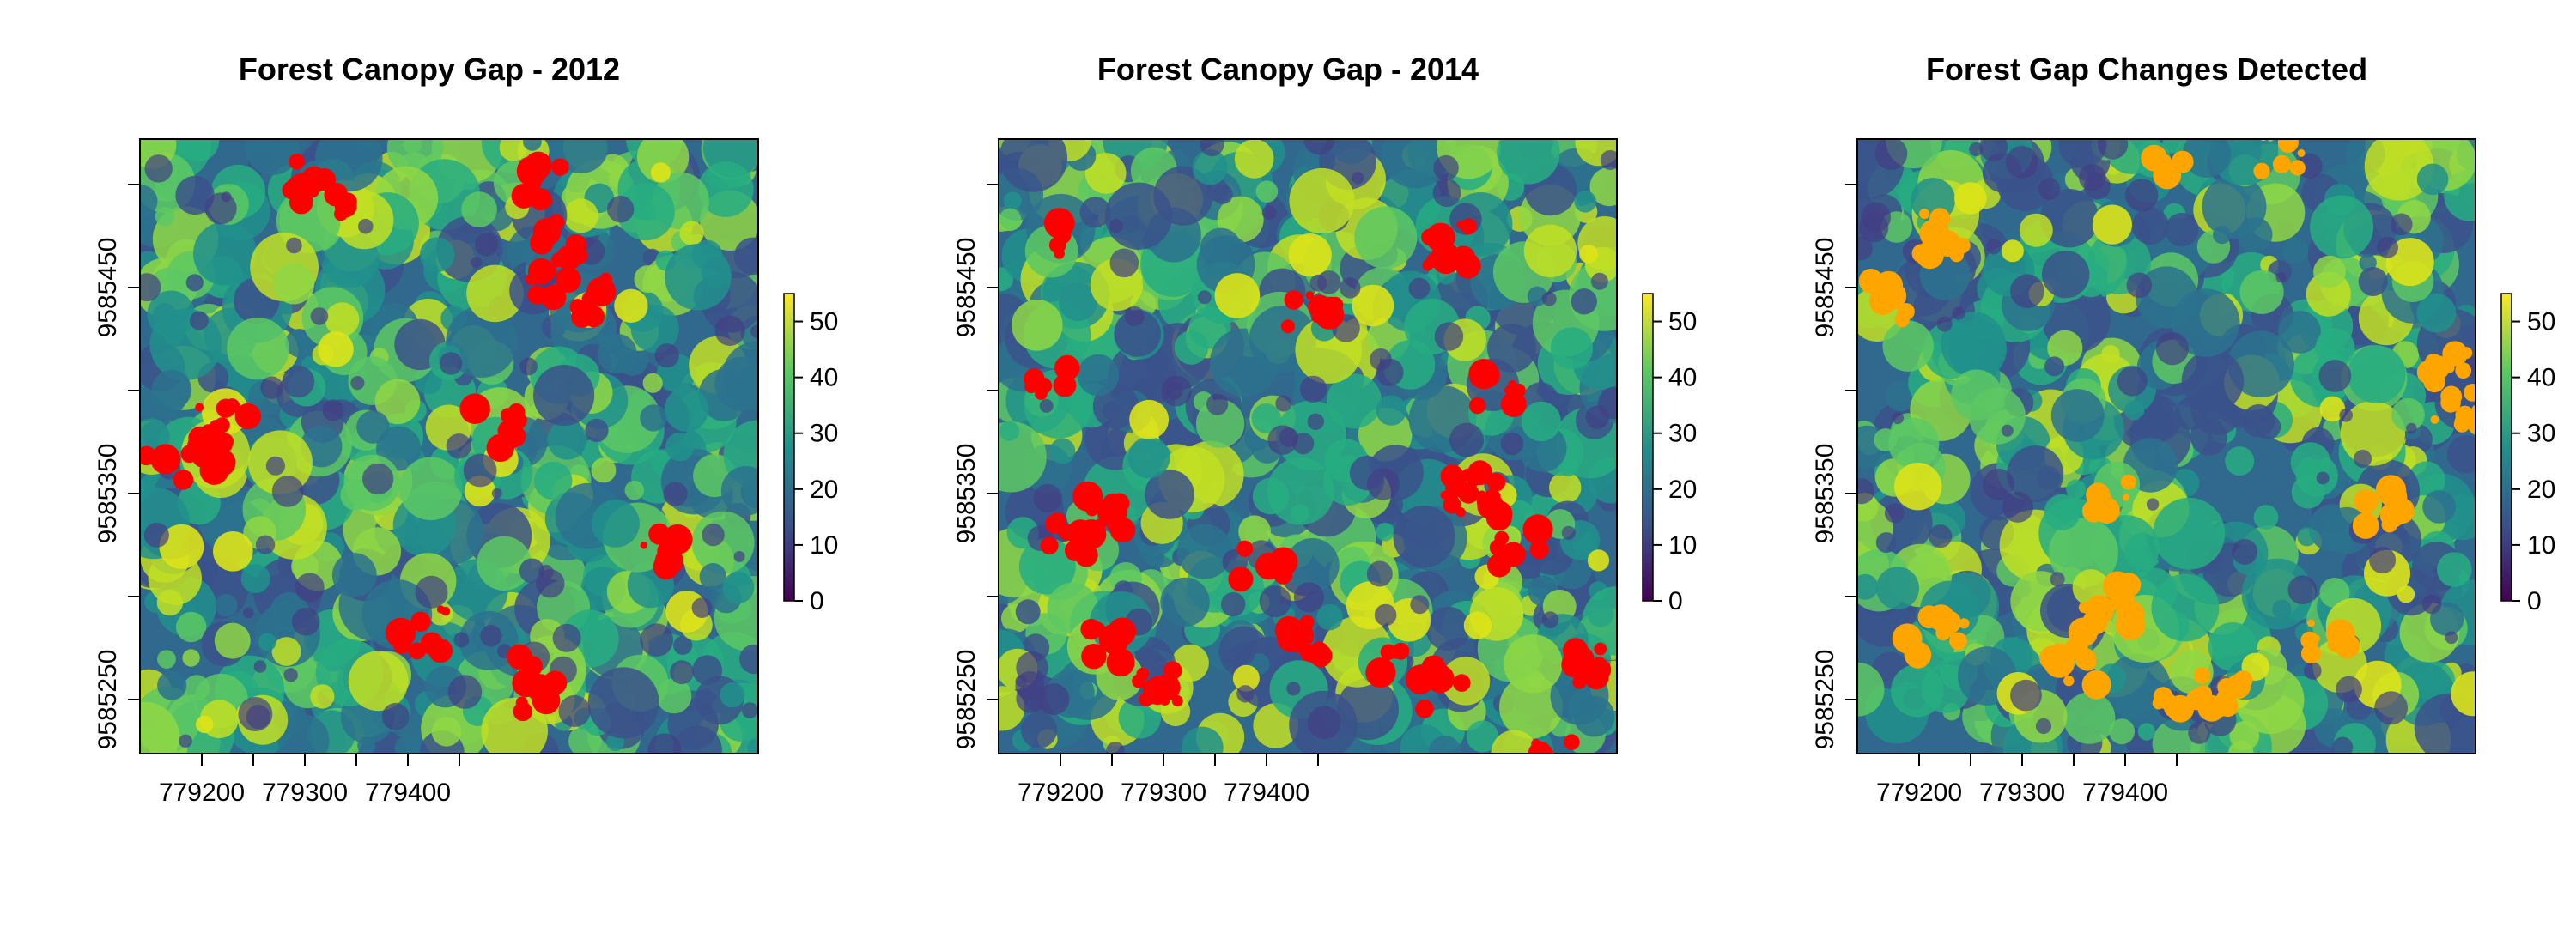 The height and width of the screenshot is (927, 2576). What do you see at coordinates (2125, 793) in the screenshot?
I see `x-tick-label: 779400` at bounding box center [2125, 793].